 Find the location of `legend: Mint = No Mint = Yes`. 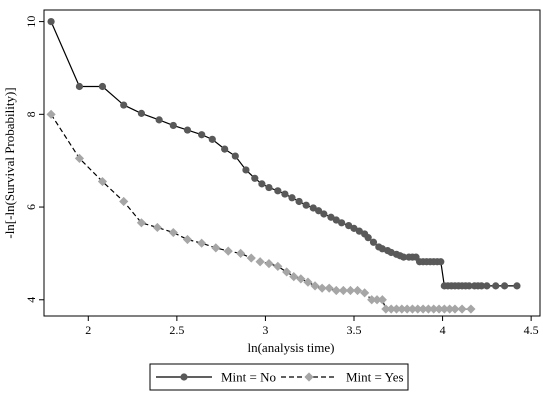

legend: Mint = No Mint = Yes is located at coordinates (279, 377).